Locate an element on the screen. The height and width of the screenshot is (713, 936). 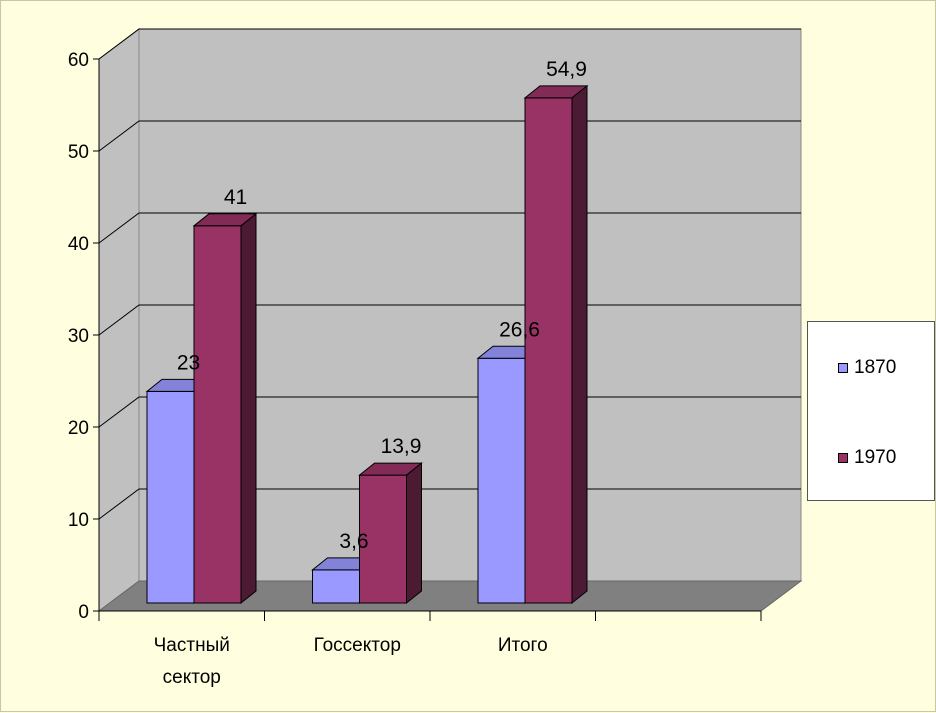
legend-item-1970: 1970 is located at coordinates (867, 458).